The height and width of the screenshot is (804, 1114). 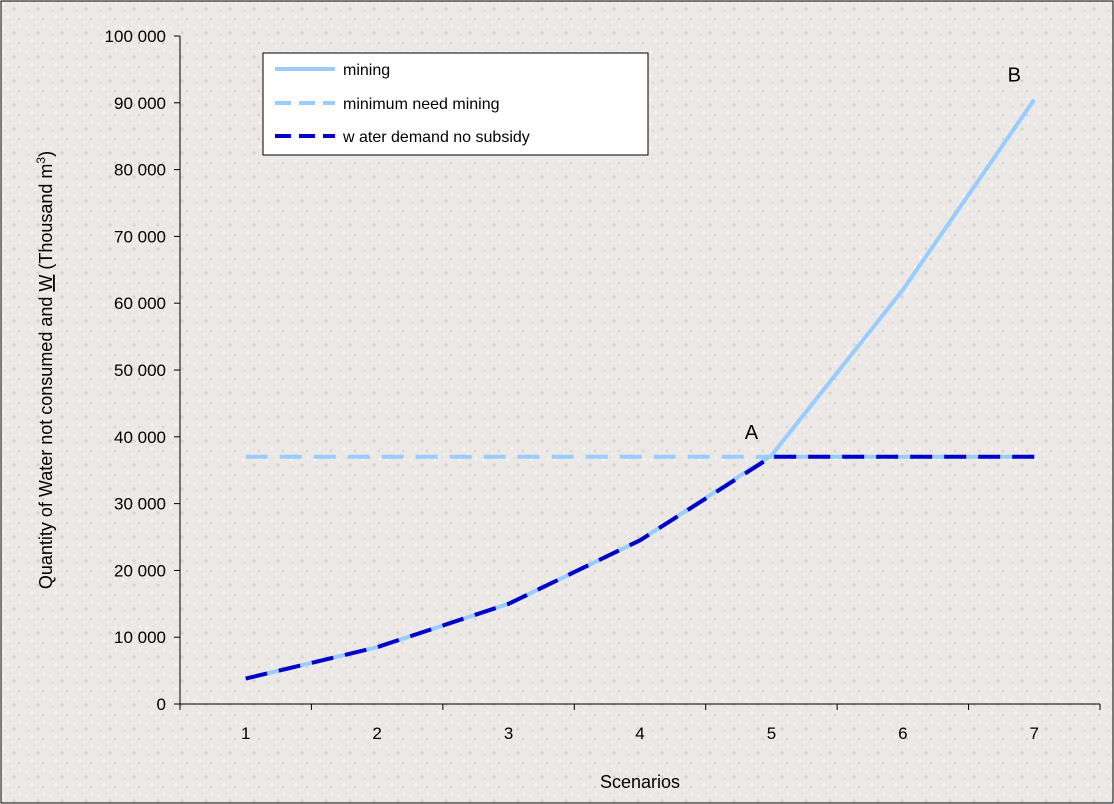 I want to click on y-tick-label: 70 000, so click(x=140, y=236).